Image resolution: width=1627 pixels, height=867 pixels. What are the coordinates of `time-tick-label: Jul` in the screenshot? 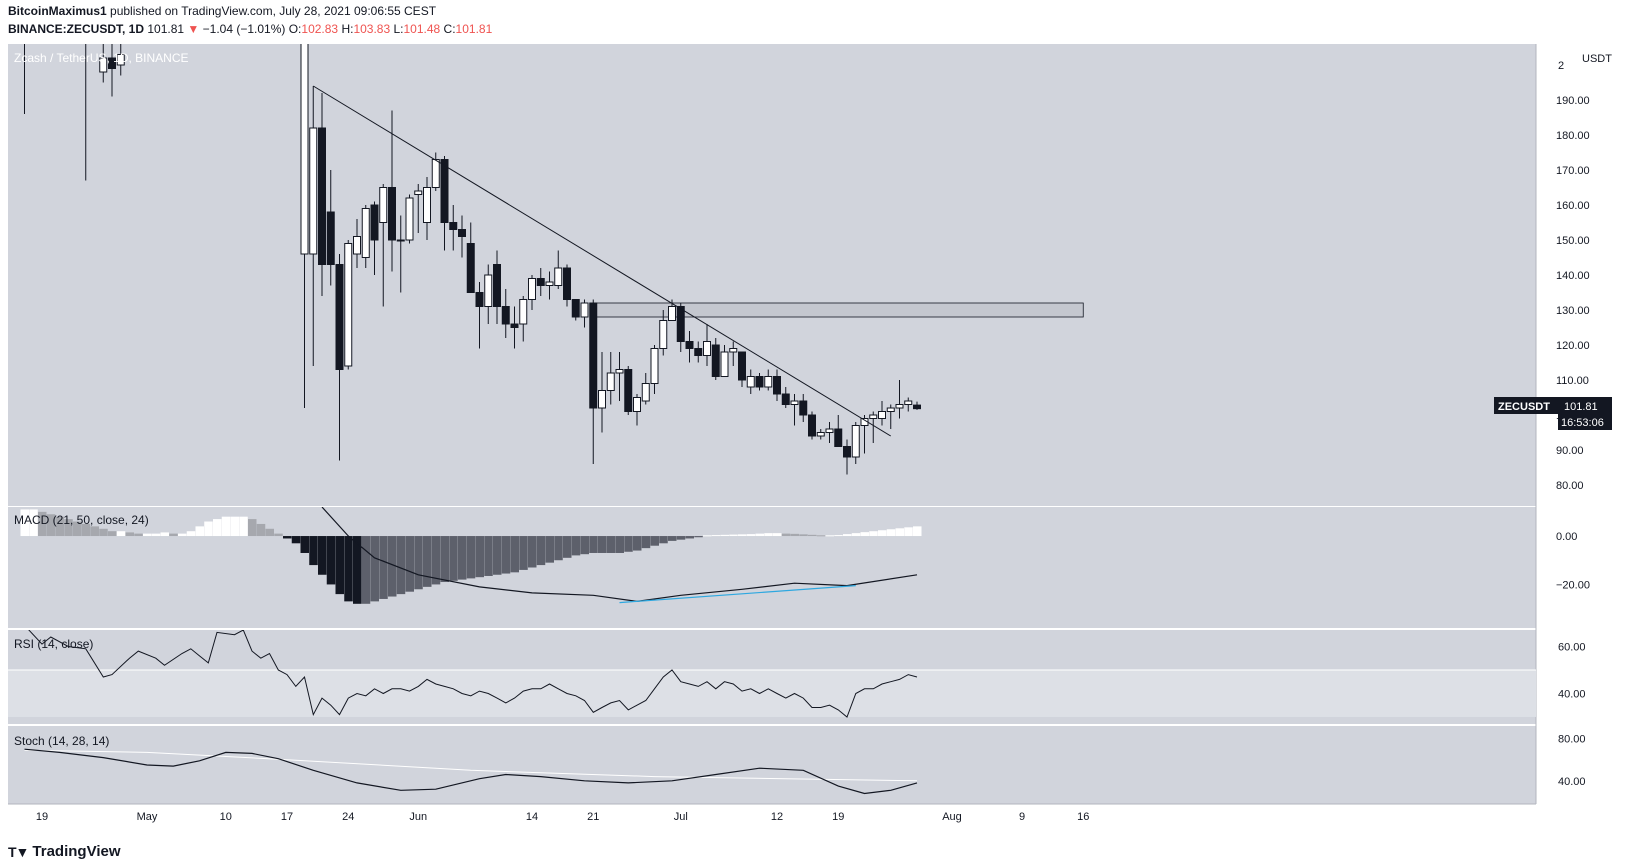 It's located at (681, 817).